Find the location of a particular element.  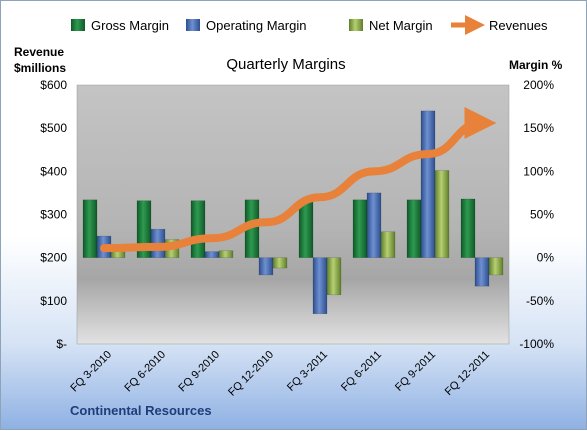

category-label: FQ 12-2010 is located at coordinates (251, 374).